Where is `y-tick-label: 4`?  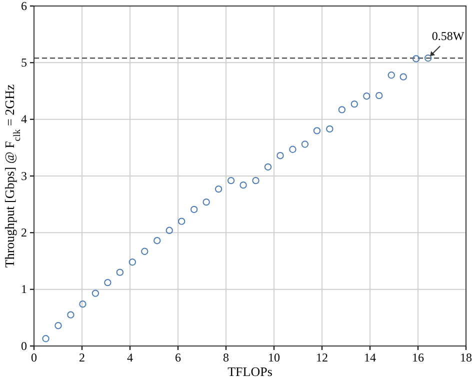 y-tick-label: 4 is located at coordinates (24, 119).